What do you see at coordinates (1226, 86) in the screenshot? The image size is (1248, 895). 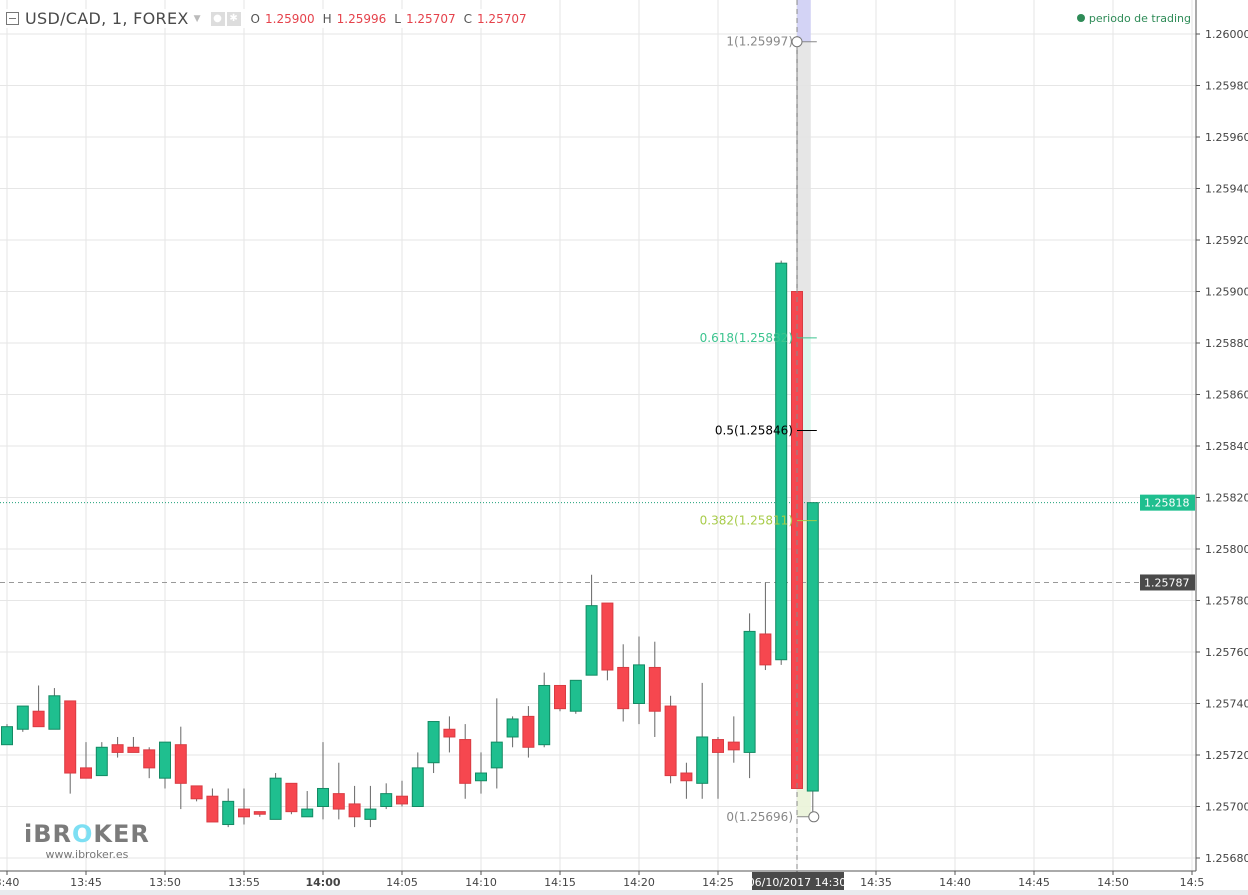 I see `price-tick-label: 1.25980` at bounding box center [1226, 86].